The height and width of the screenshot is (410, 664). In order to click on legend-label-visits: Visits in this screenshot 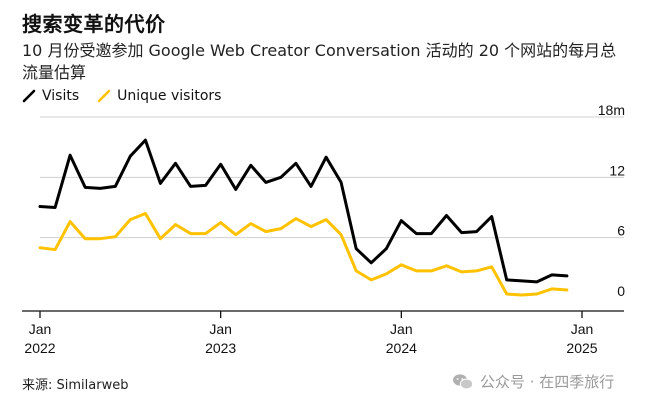, I will do `click(61, 96)`.